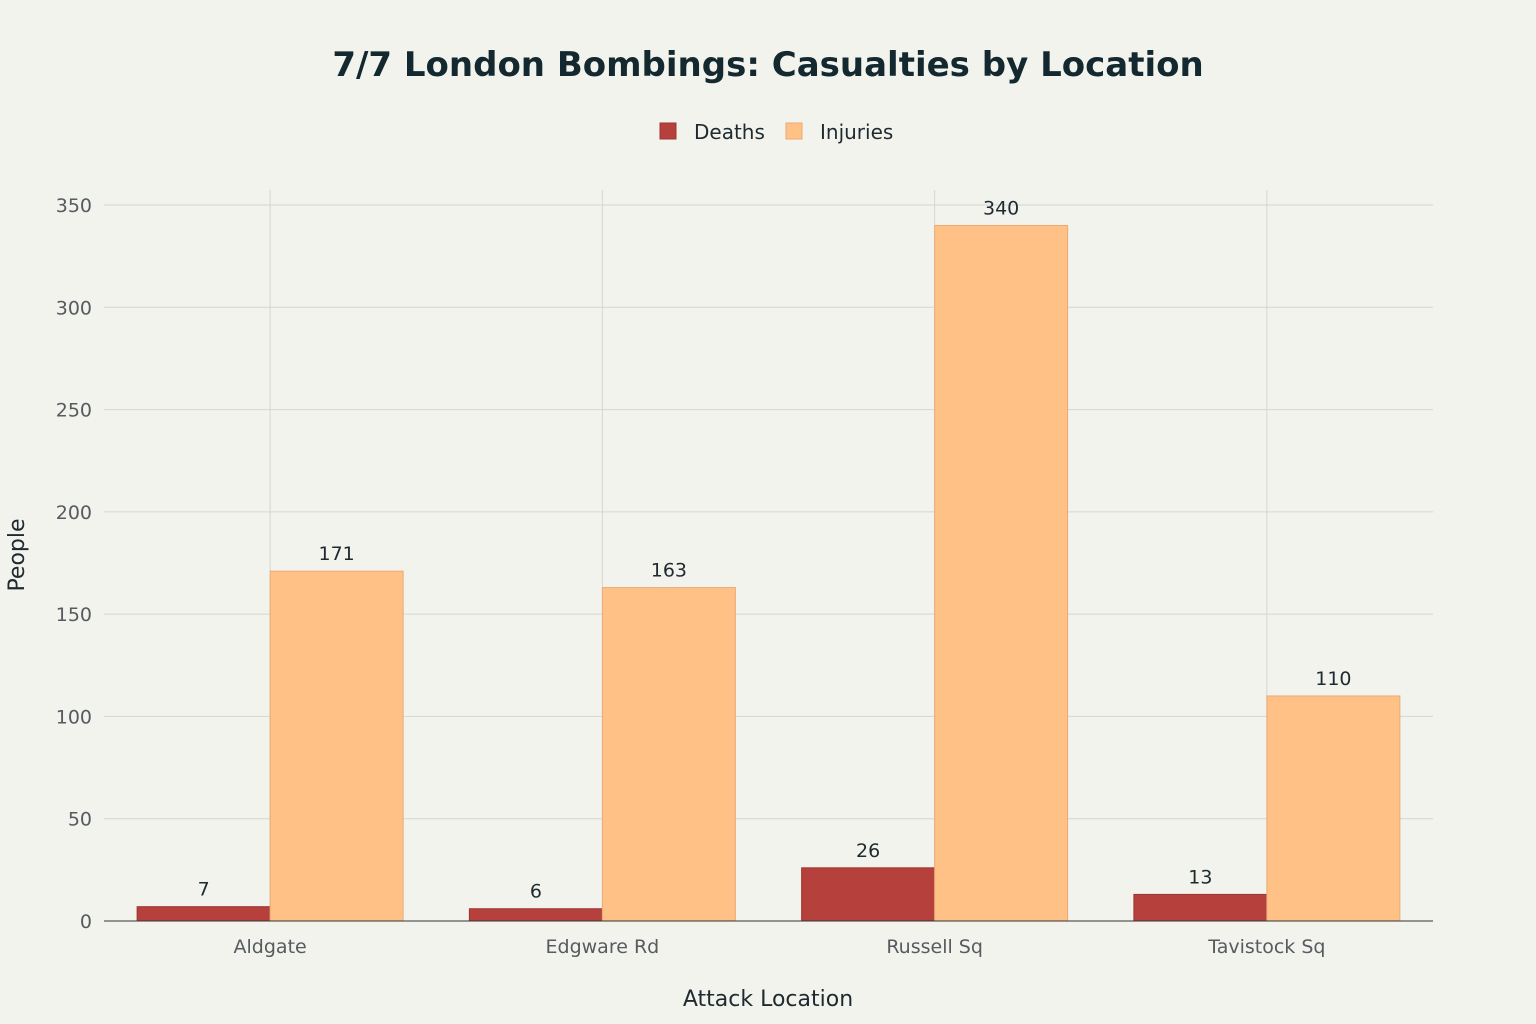 This screenshot has width=1536, height=1024. I want to click on y-tick-label-50: 50, so click(80, 820).